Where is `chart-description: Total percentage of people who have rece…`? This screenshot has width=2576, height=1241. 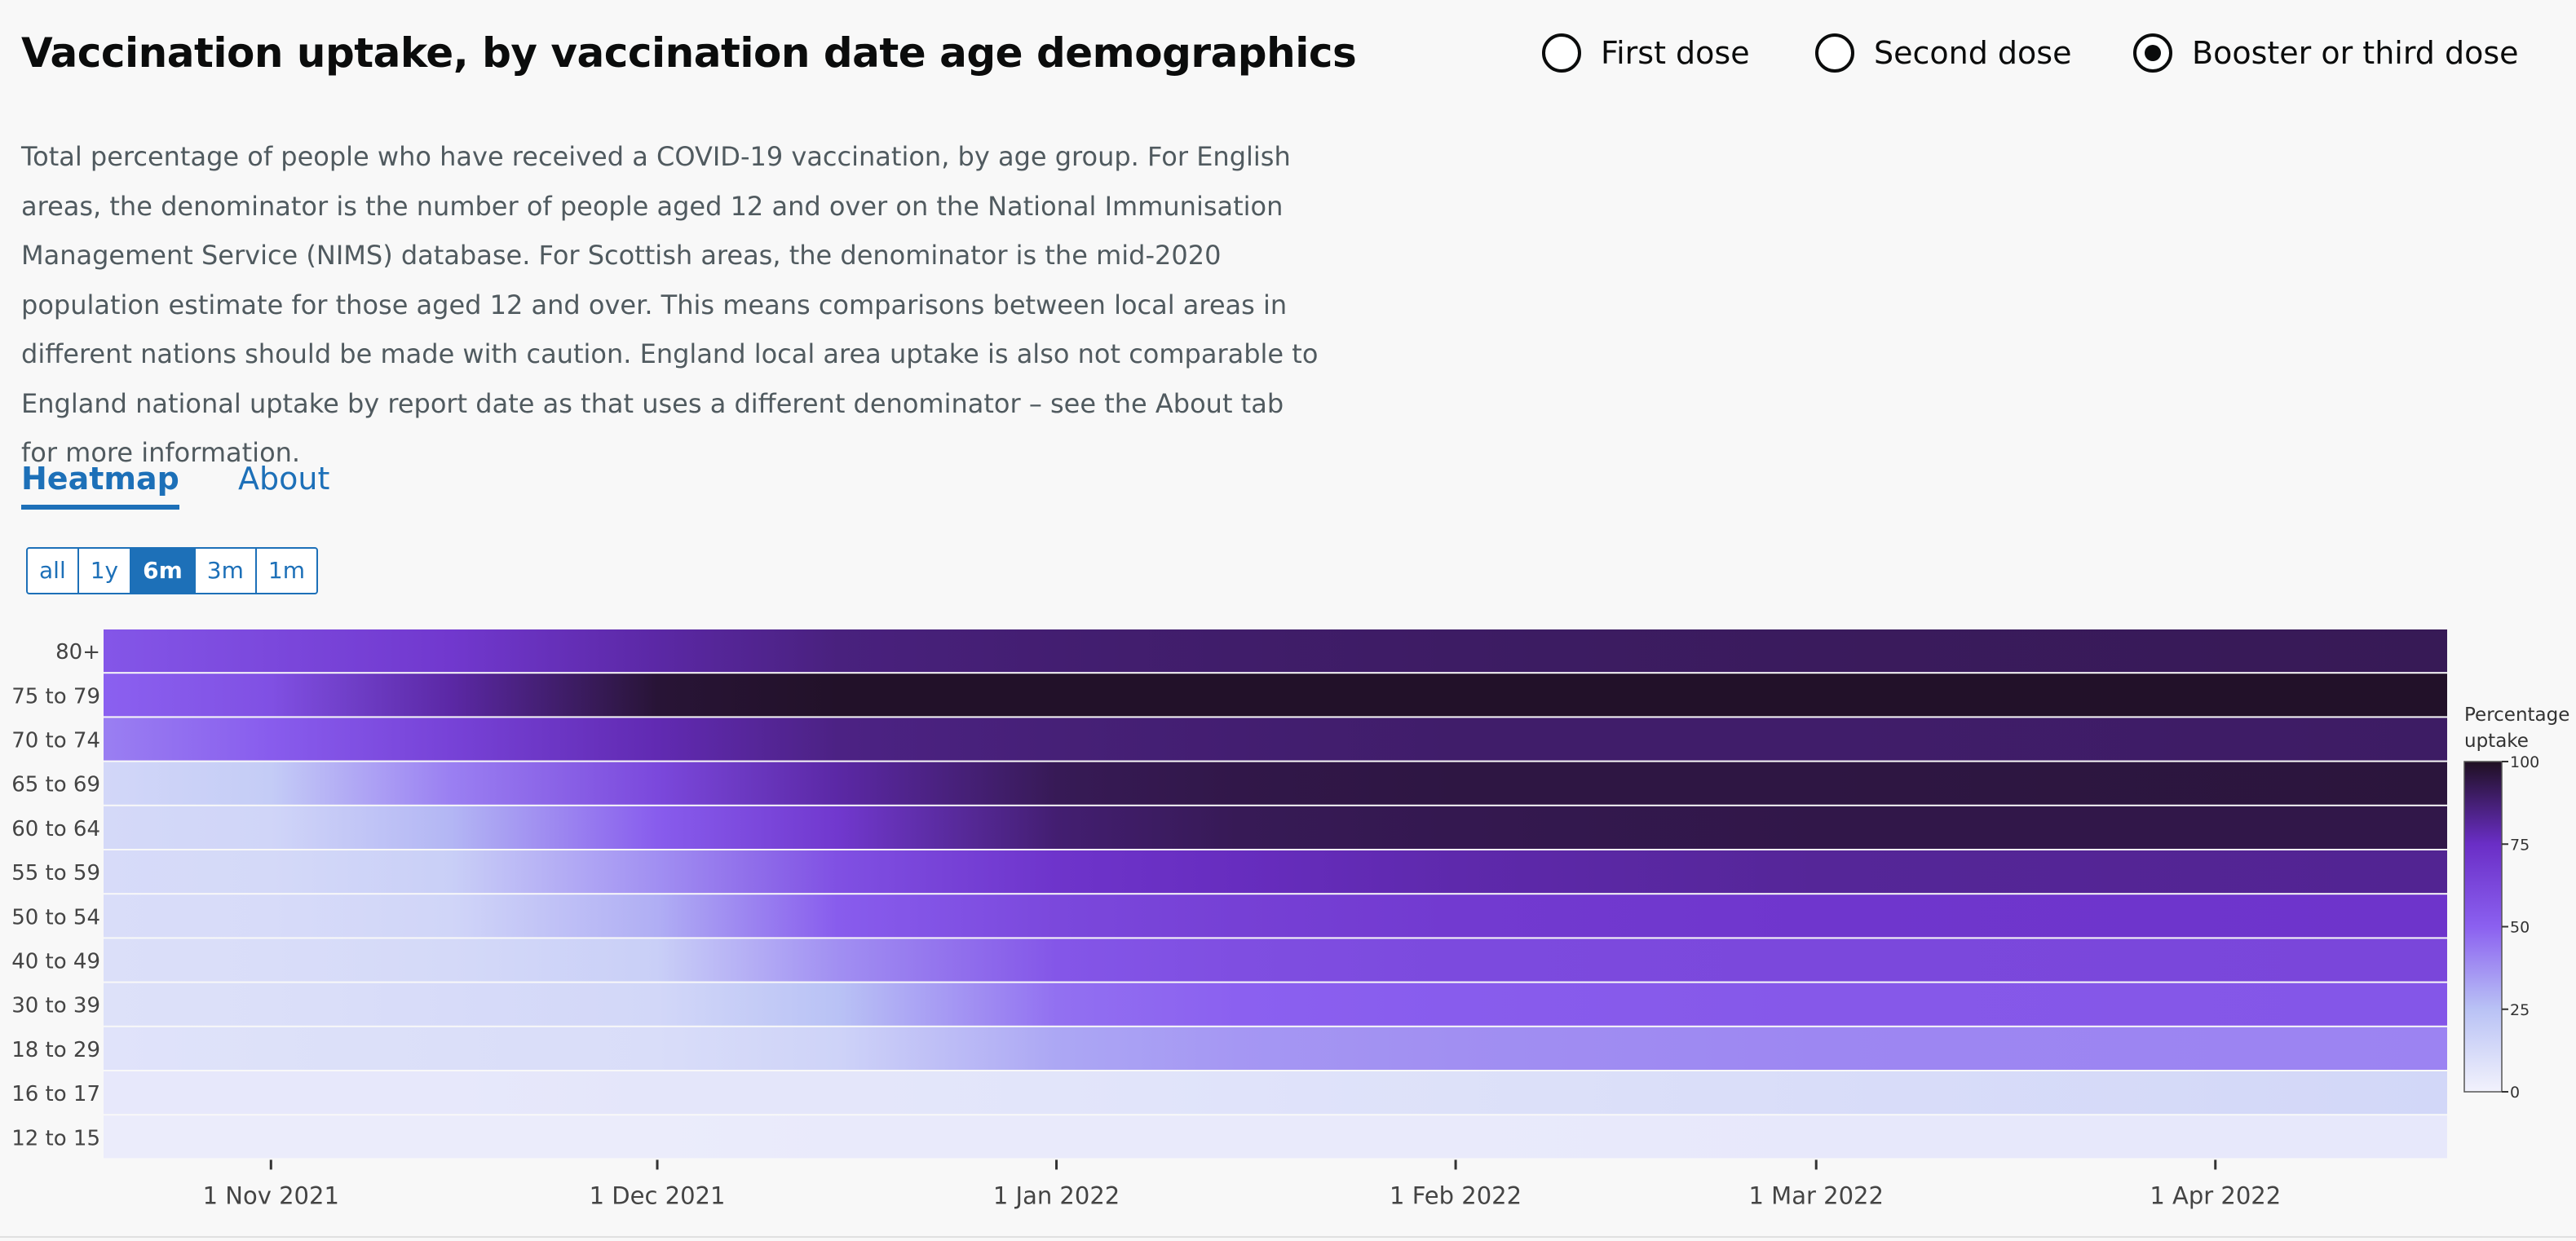 chart-description: Total percentage of people who have rece… is located at coordinates (670, 305).